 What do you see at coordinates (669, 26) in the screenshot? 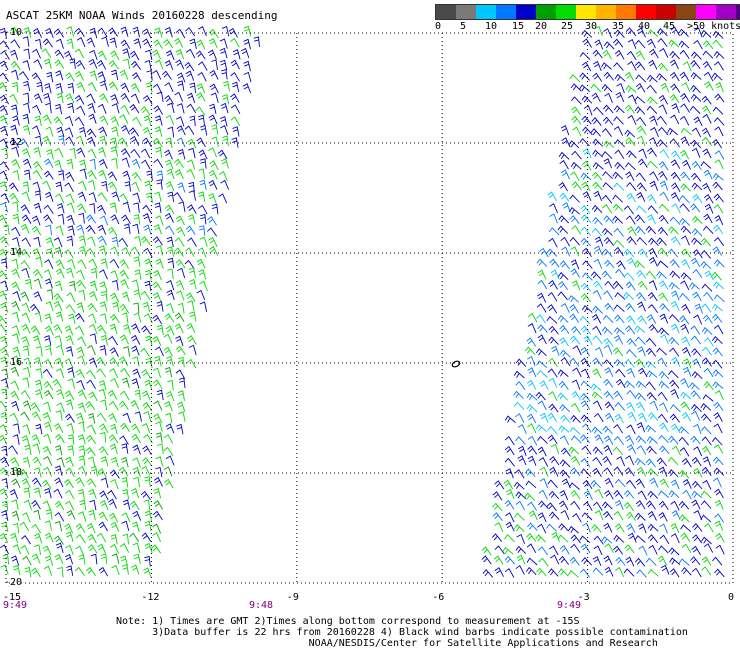
I see `legend-label: 45` at bounding box center [669, 26].